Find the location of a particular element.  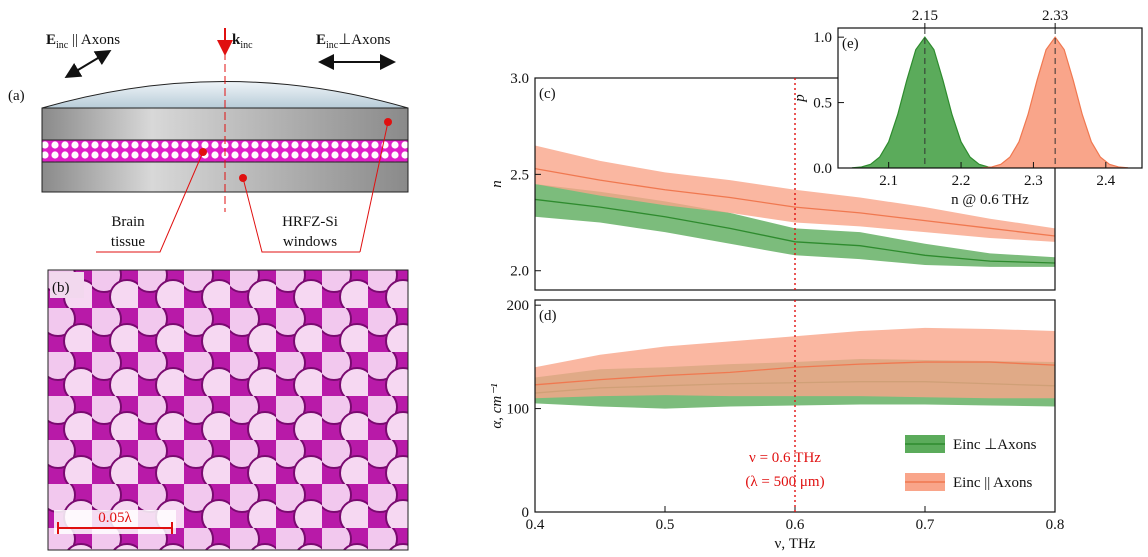

scale-label: 0.05λ is located at coordinates (115, 518).